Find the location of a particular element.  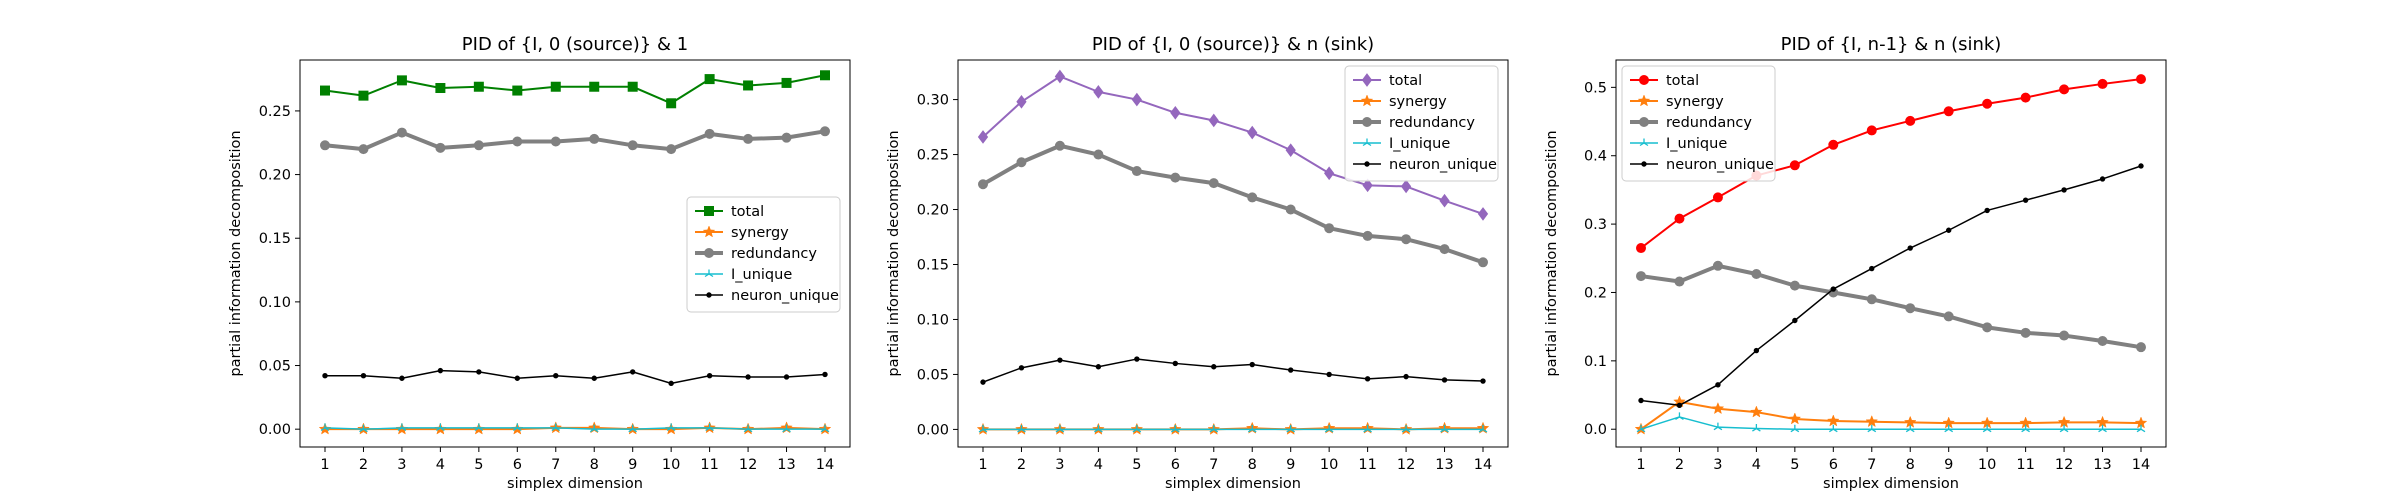

y-tick-label: 0.20 is located at coordinates (933, 211).